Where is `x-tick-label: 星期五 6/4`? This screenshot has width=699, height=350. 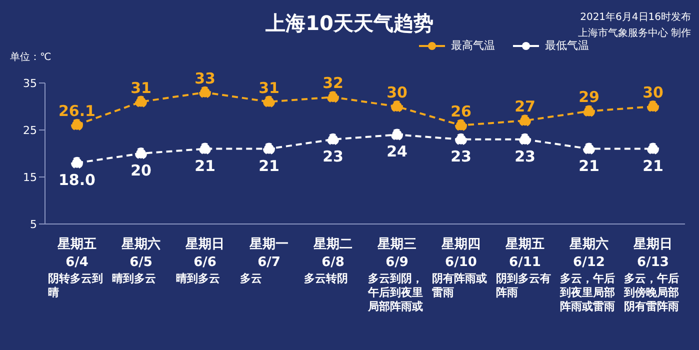
x-tick-label: 星期五 6/4 is located at coordinates (76, 253).